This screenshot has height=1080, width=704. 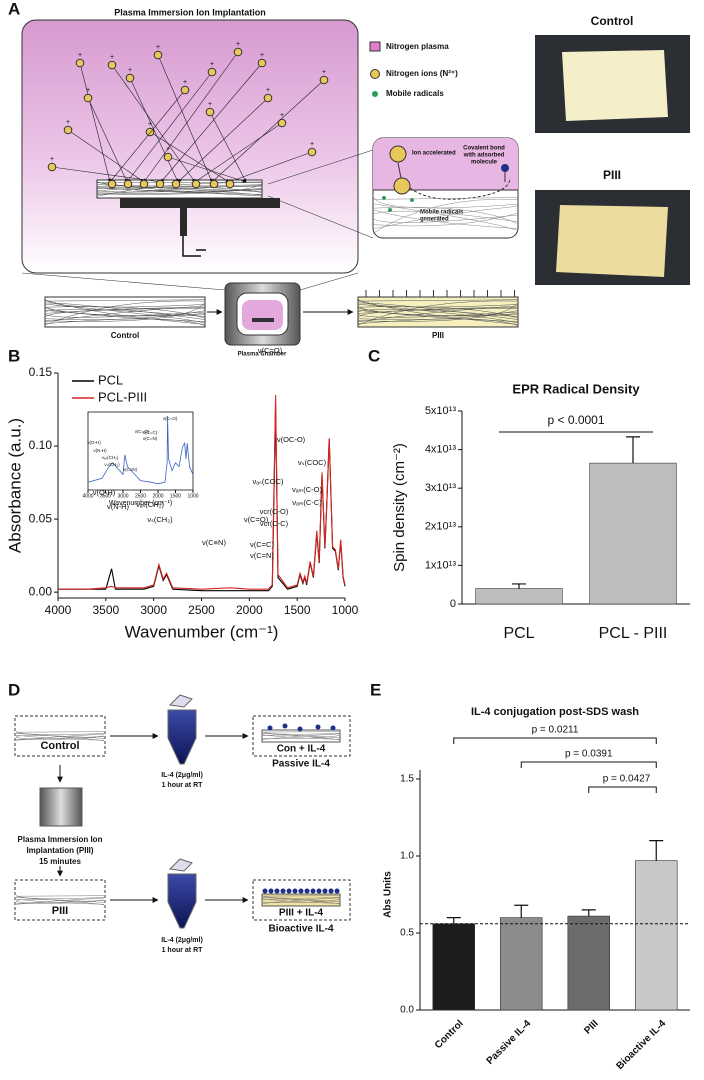 What do you see at coordinates (434, 154) in the screenshot?
I see `zoom-label: Ion accelerated` at bounding box center [434, 154].